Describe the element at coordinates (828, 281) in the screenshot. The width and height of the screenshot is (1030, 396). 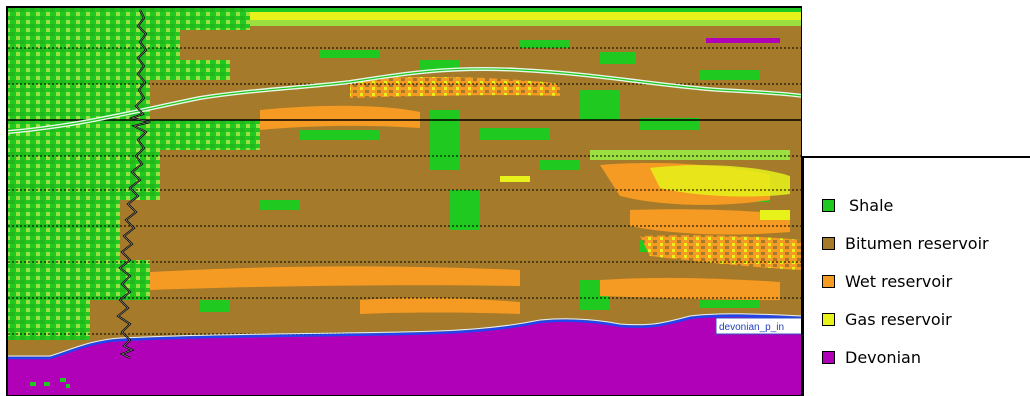
I see `wet-swatch` at that location.